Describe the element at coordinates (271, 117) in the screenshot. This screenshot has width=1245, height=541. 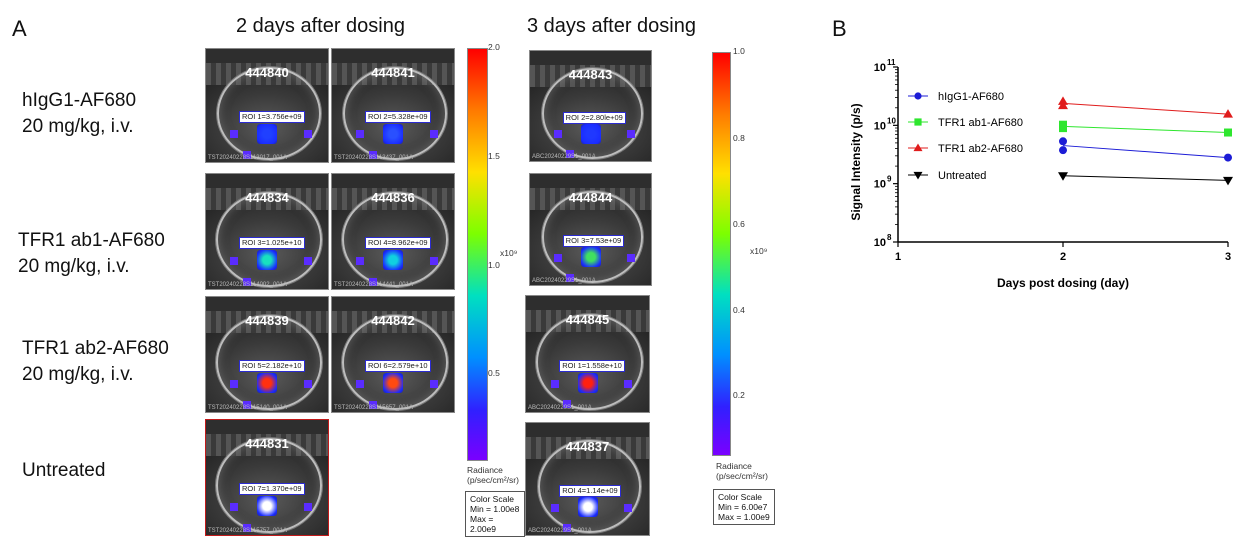
I see `roi-label: ROI 1=3.756e+09` at that location.